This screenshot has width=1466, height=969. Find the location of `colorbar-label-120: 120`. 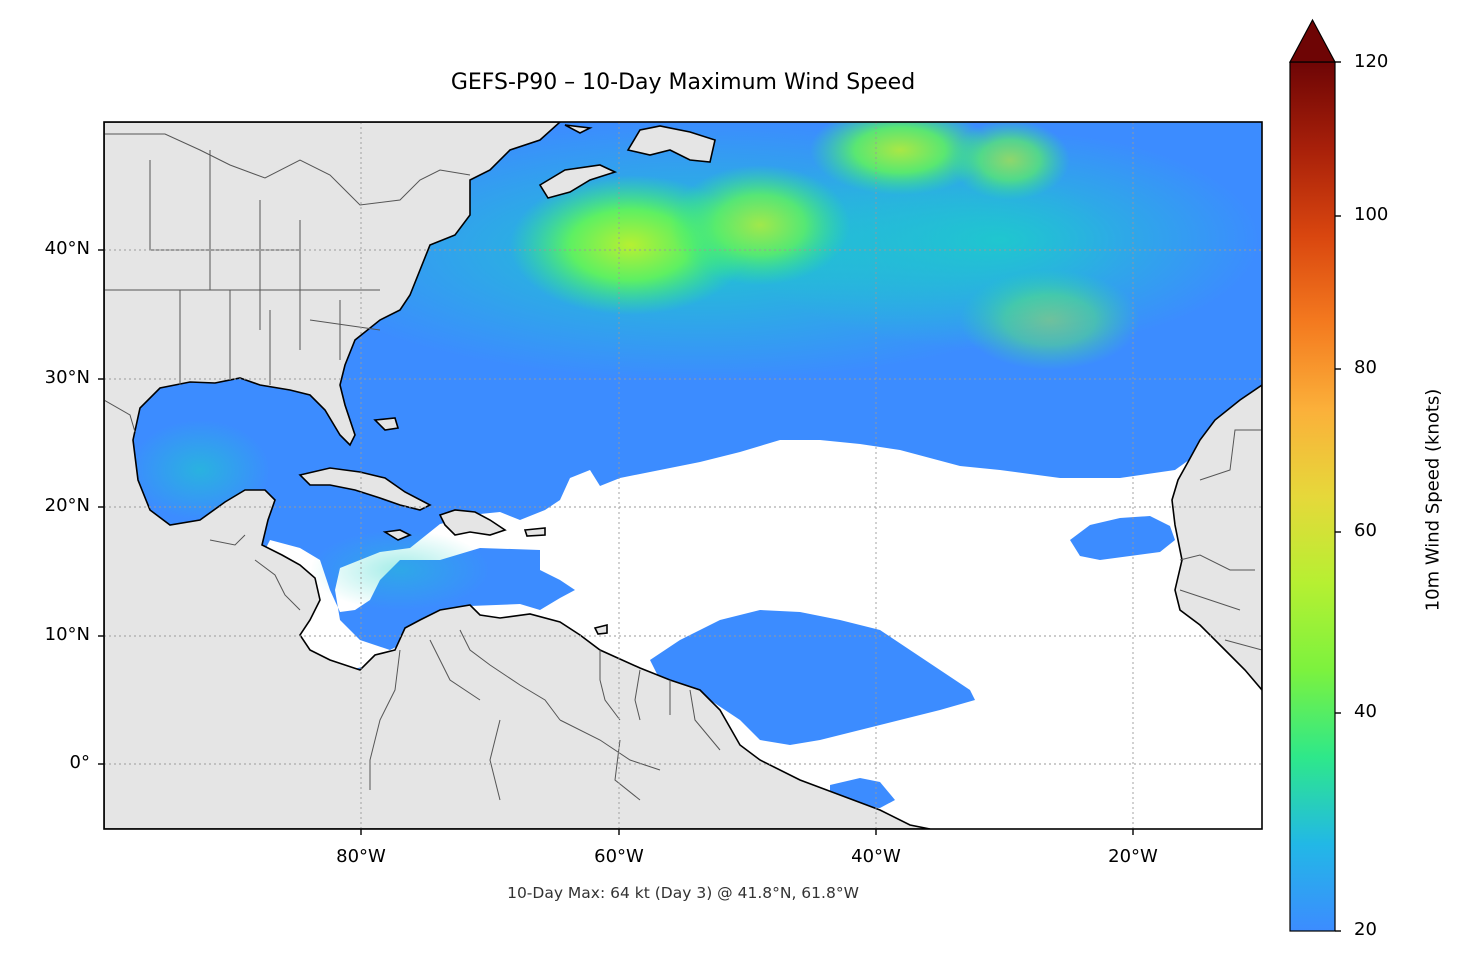

colorbar-label-120: 120 is located at coordinates (1371, 61).